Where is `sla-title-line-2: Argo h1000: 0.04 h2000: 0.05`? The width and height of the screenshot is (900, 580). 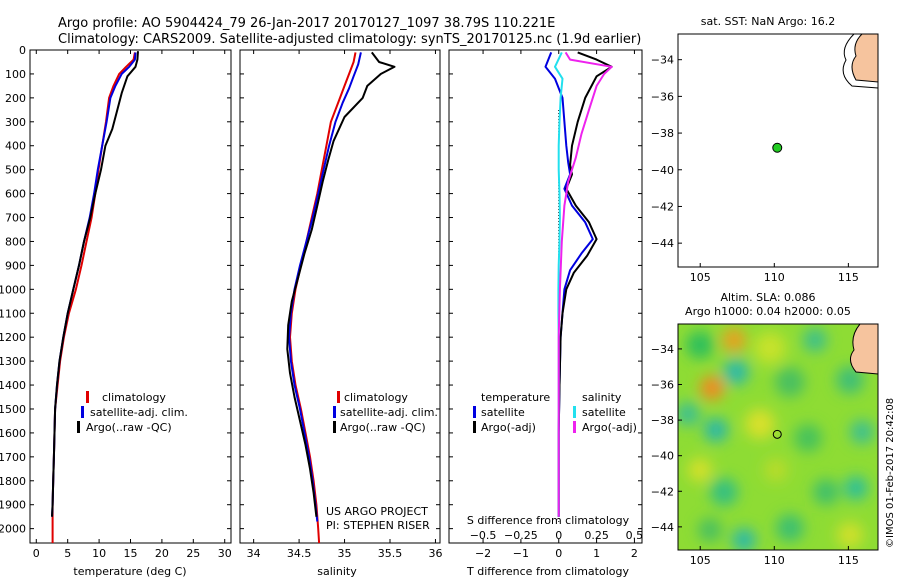
sla-title-line-2: Argo h1000: 0.04 h2000: 0.05 is located at coordinates (768, 311).